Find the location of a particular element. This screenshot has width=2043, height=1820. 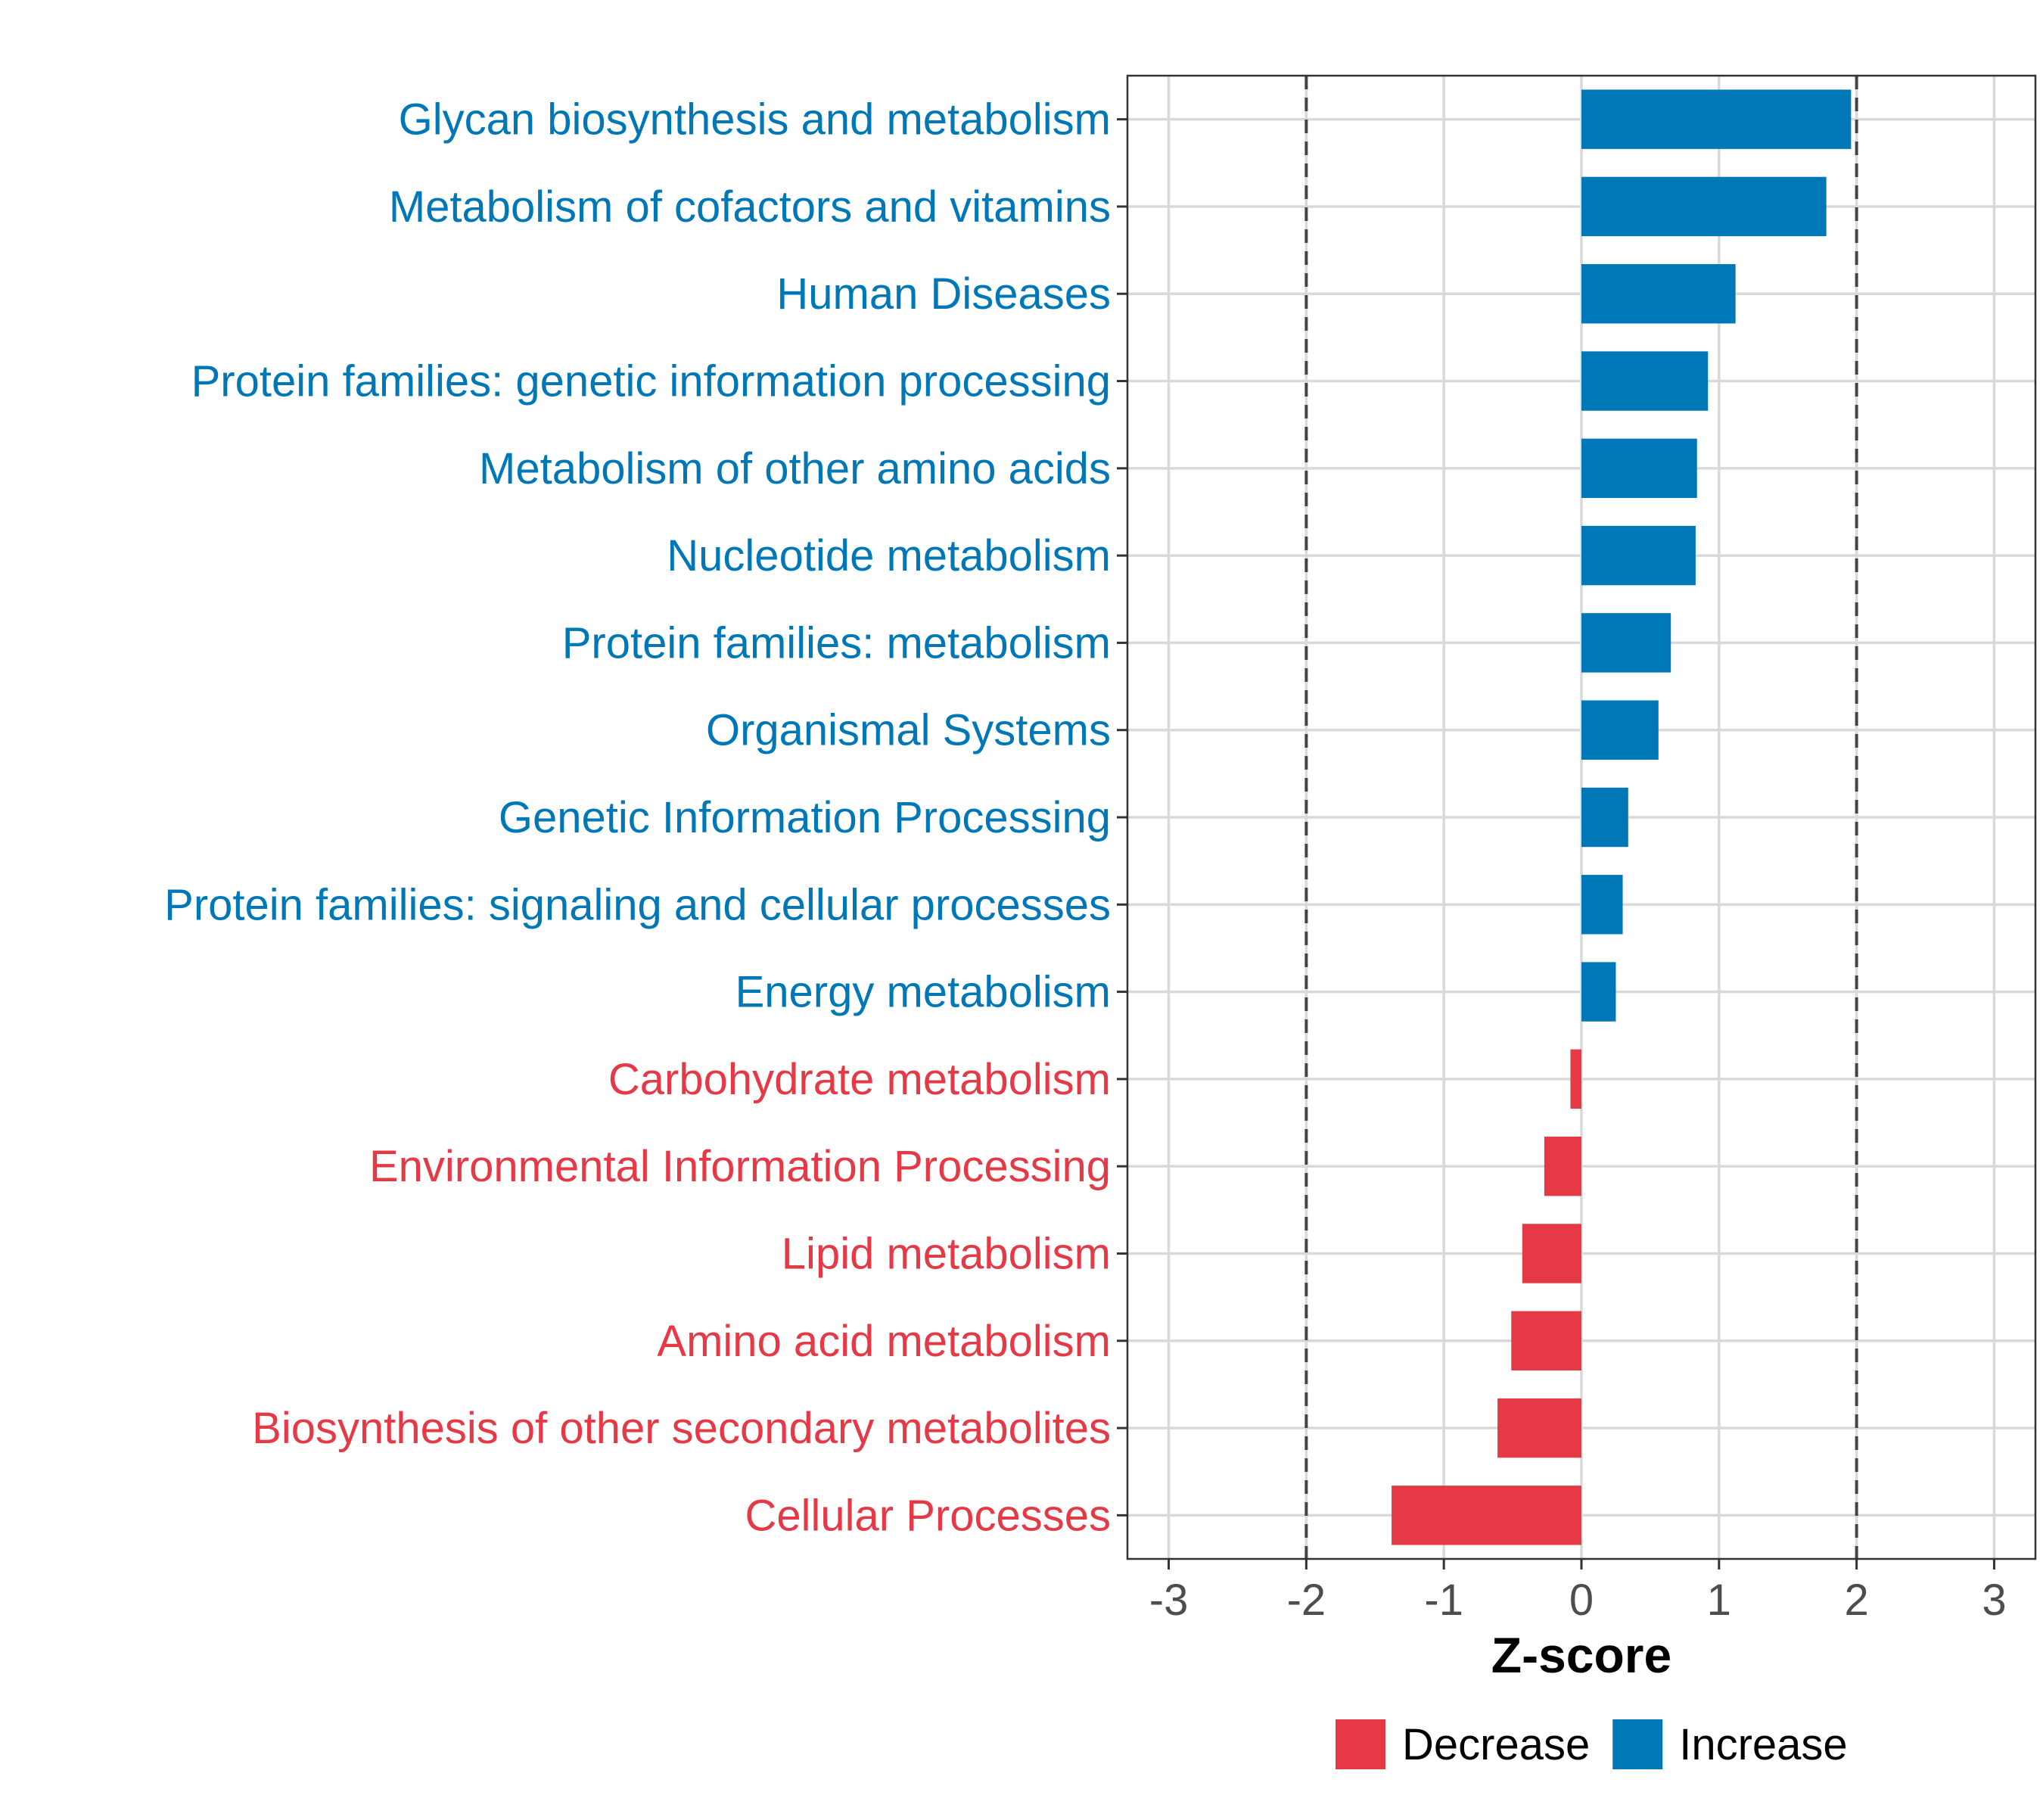

x-tick-label: -2 is located at coordinates (1306, 1600).